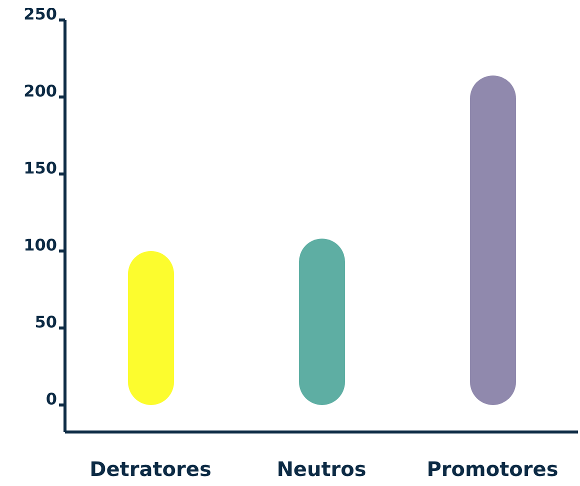 This screenshot has height=486, width=580. Describe the element at coordinates (40, 245) in the screenshot. I see `y-tick-label: 100` at that location.